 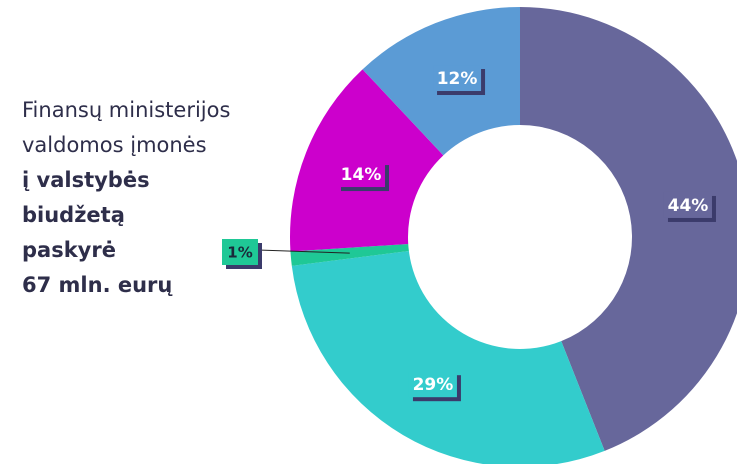 What do you see at coordinates (73, 215) in the screenshot?
I see `annotation-line: biudžetą` at bounding box center [73, 215].